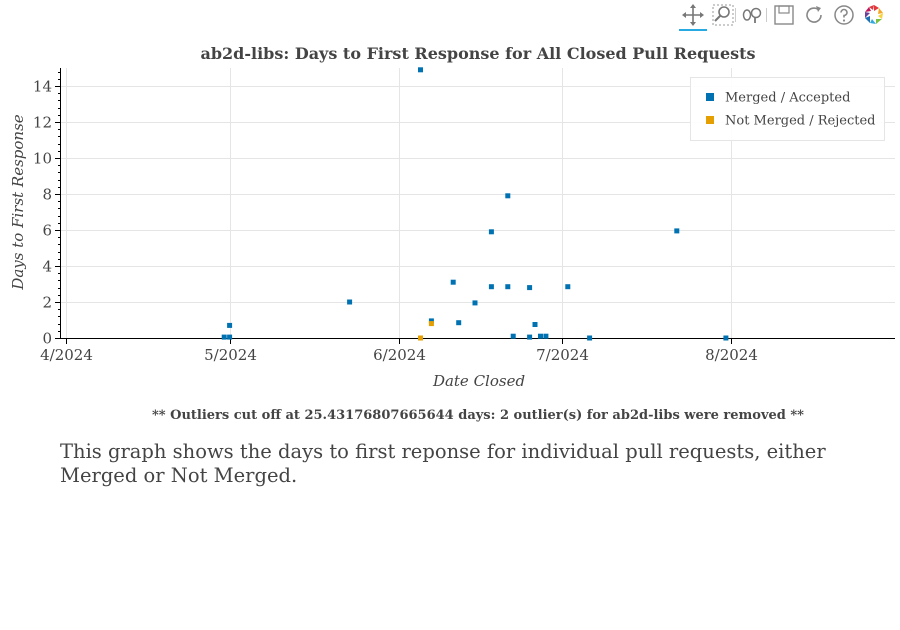  Describe the element at coordinates (230, 355) in the screenshot. I see `x-tick-label: 5/2024` at that location.